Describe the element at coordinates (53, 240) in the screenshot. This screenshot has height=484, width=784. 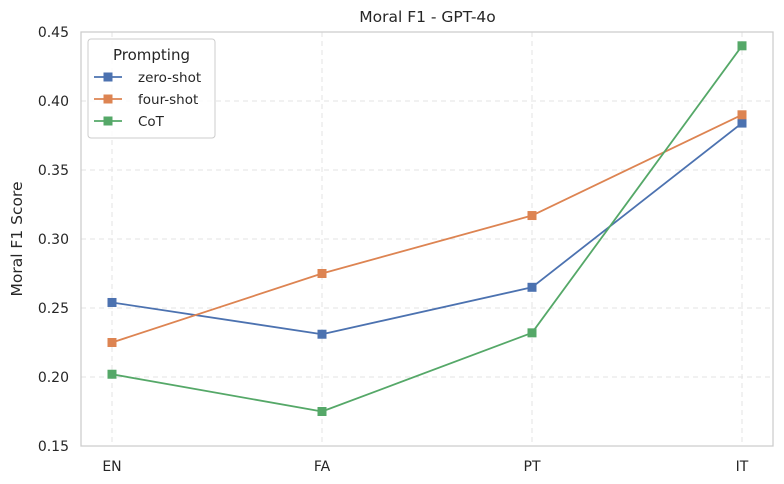
I see `y-tick-label: 0.30` at that location.